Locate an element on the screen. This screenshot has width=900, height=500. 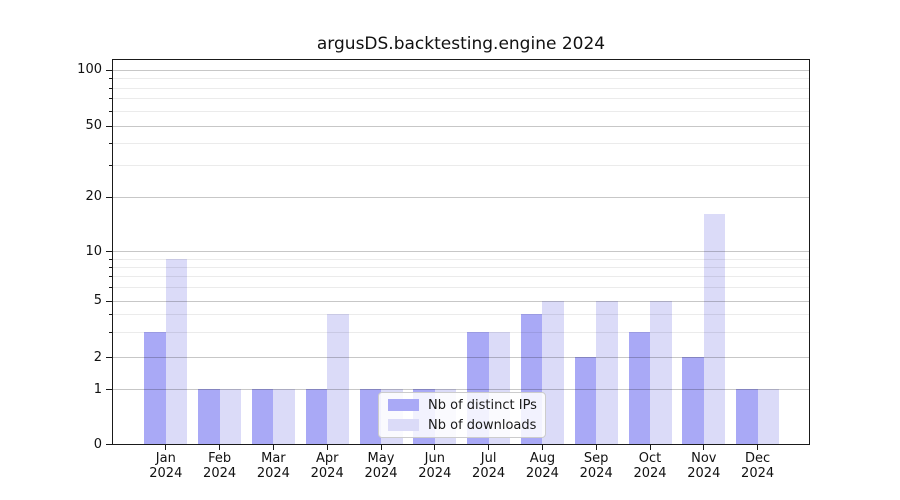
x-tick-month: Jan is located at coordinates (165, 458).